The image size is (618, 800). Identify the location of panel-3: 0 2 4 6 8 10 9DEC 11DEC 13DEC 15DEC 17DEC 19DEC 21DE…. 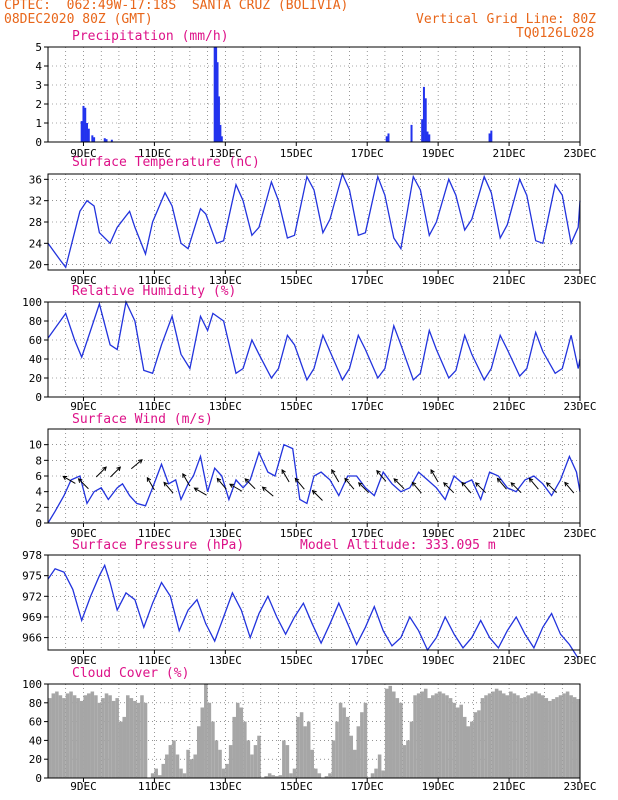
(313, 476).